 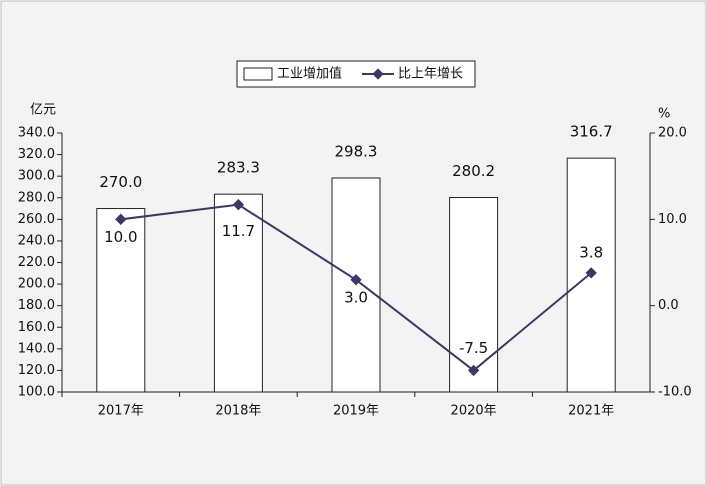 What do you see at coordinates (120, 237) in the screenshot?
I see `line-value-label: 10.0` at bounding box center [120, 237].